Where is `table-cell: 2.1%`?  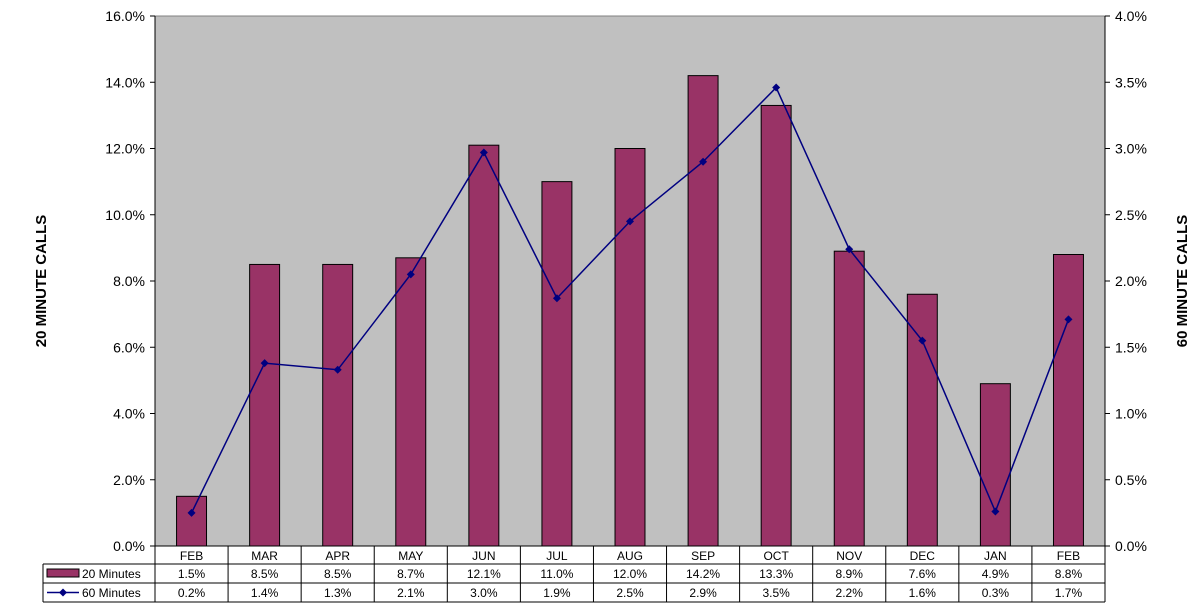 table-cell: 2.1% is located at coordinates (411, 593).